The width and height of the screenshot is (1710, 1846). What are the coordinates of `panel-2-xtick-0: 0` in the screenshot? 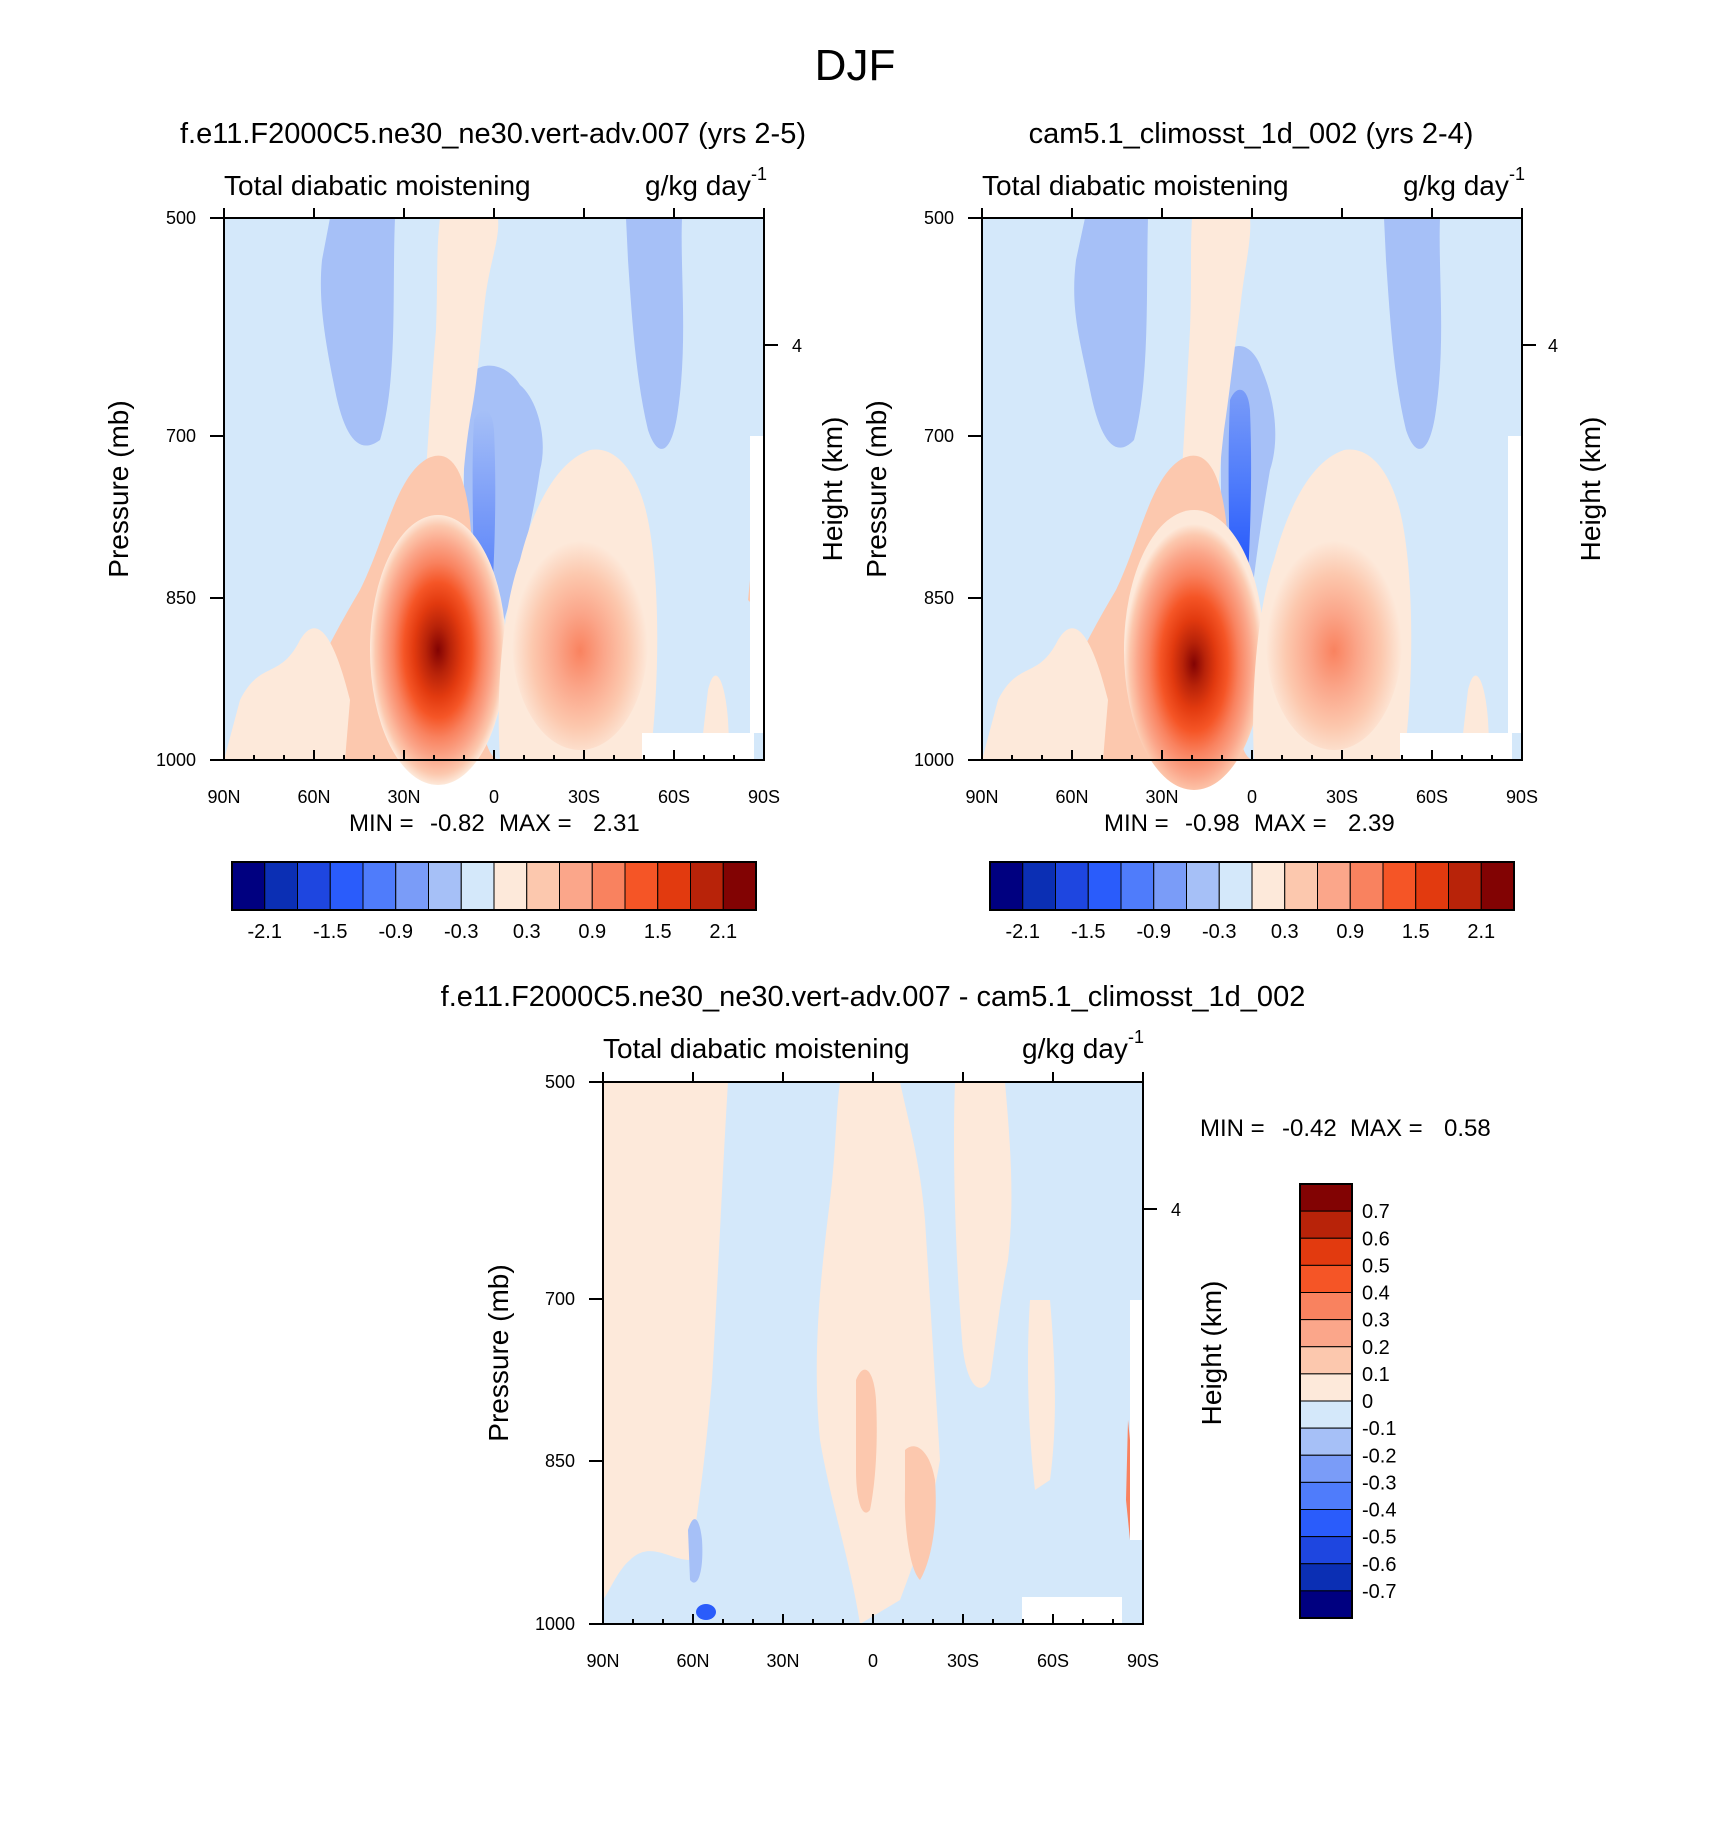 It's located at (1252, 797).